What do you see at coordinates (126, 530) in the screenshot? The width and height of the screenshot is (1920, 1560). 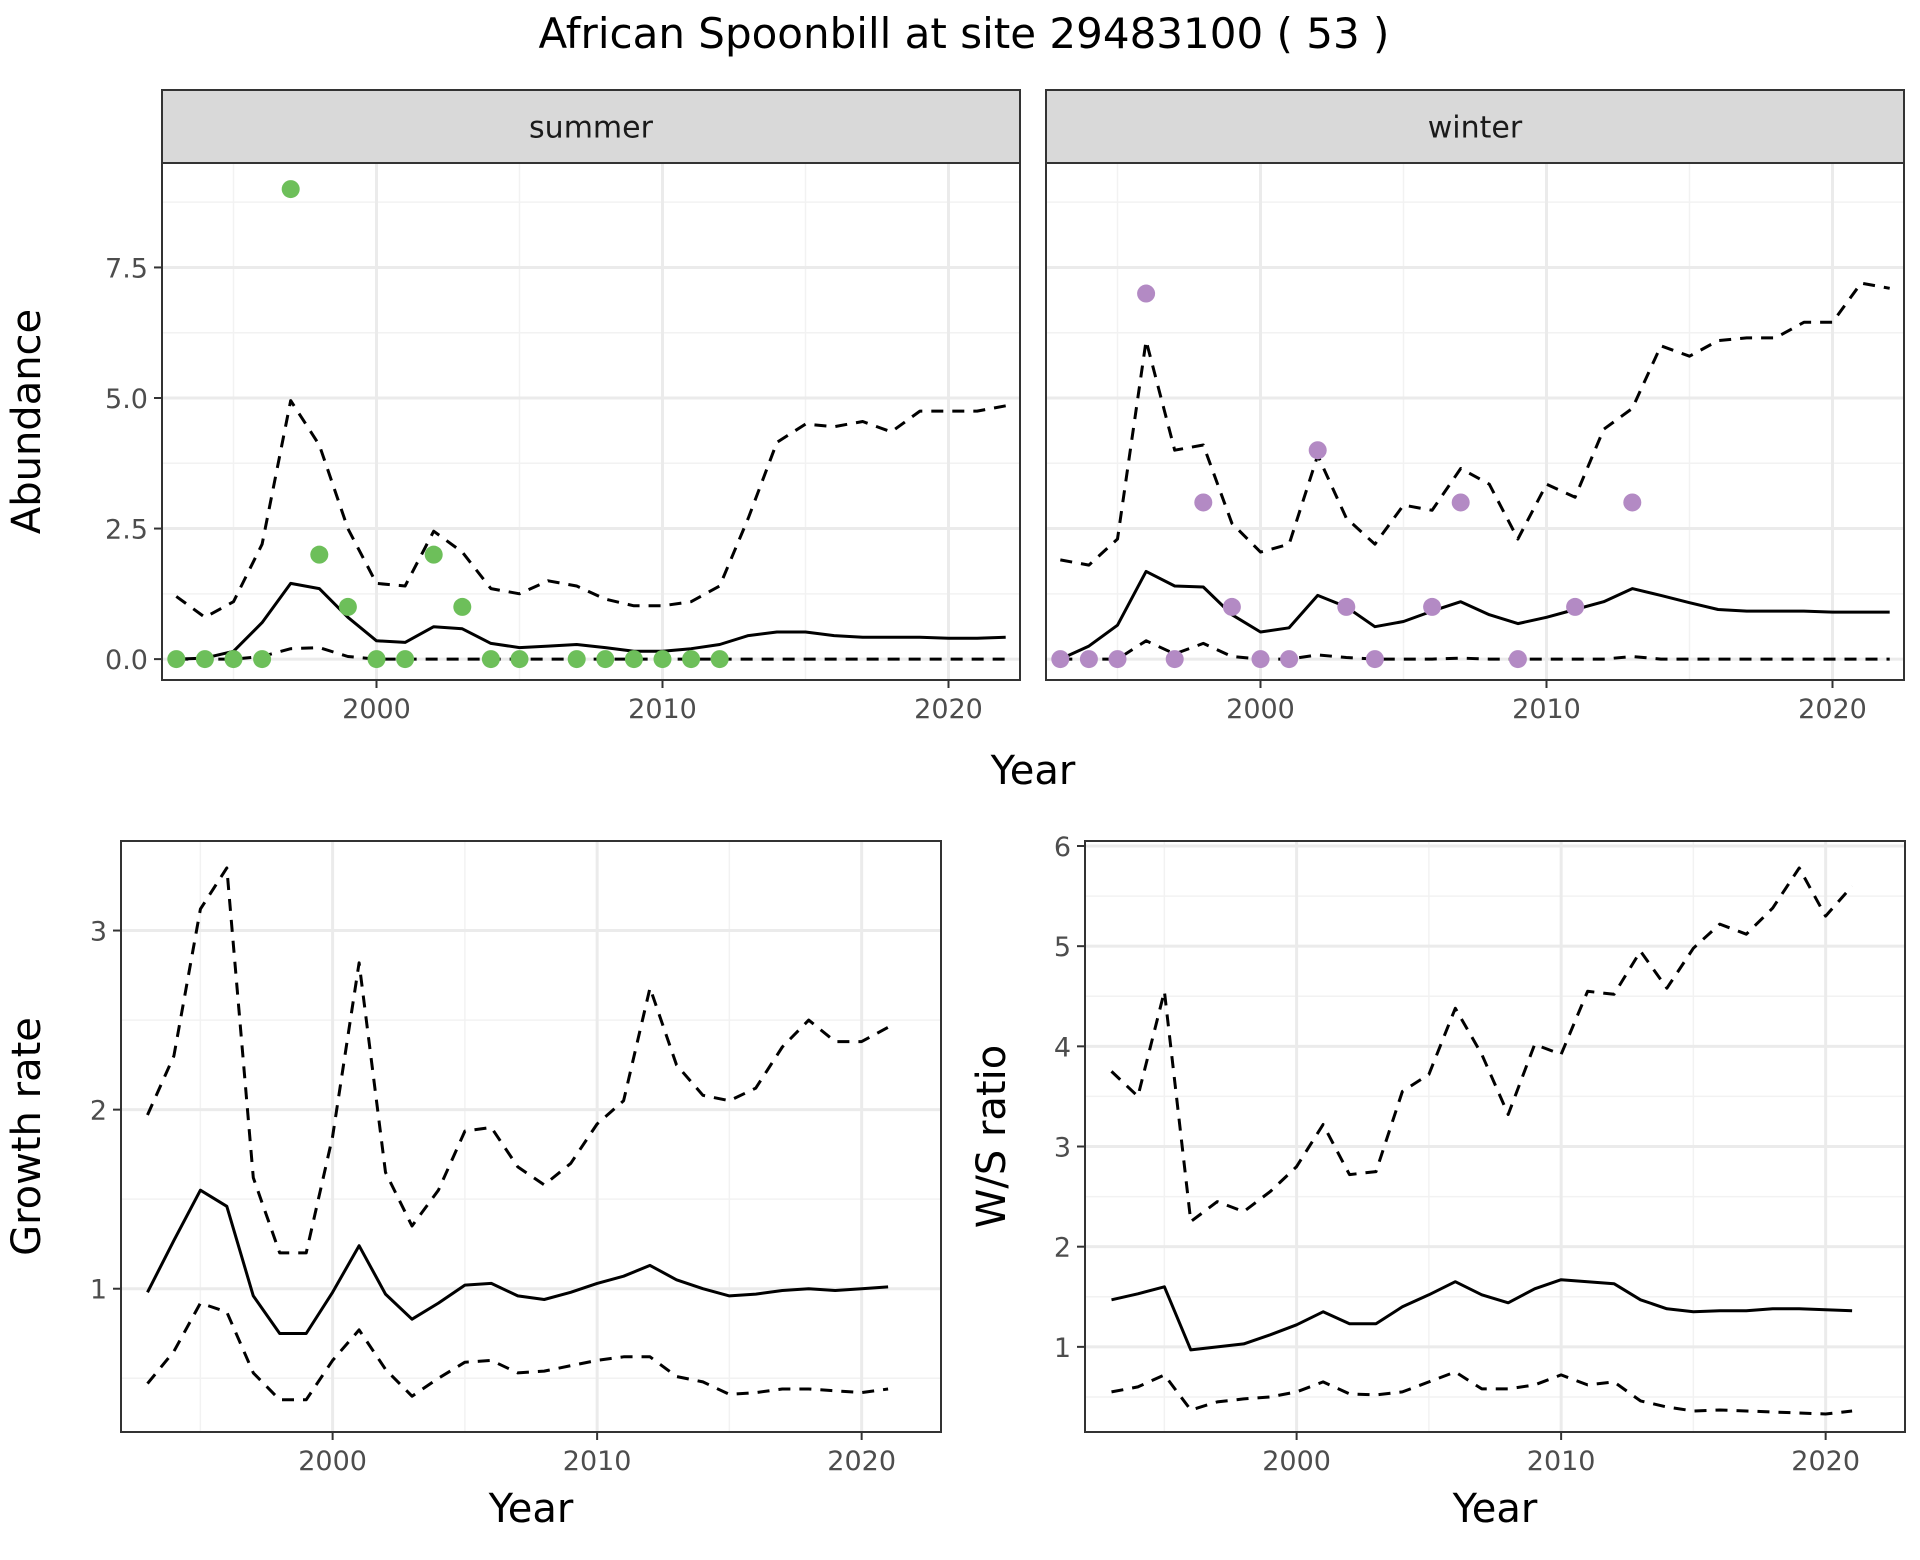 I see `y-tick-label: 2.5` at bounding box center [126, 530].